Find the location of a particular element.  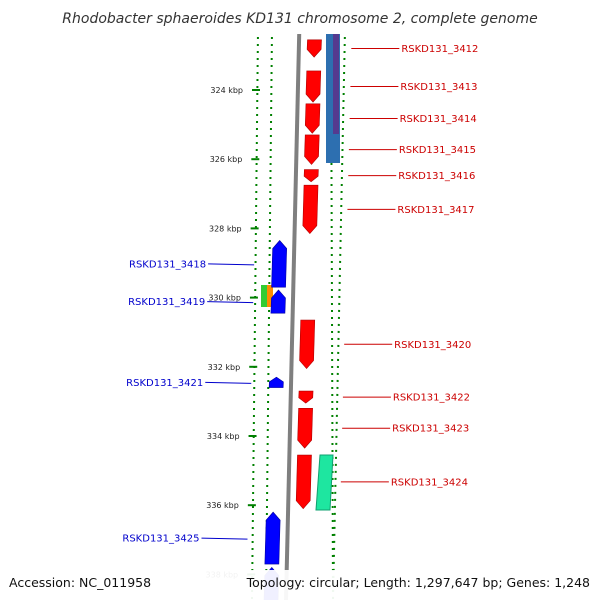

gene-label: RSKD131_3412 is located at coordinates (439, 49).